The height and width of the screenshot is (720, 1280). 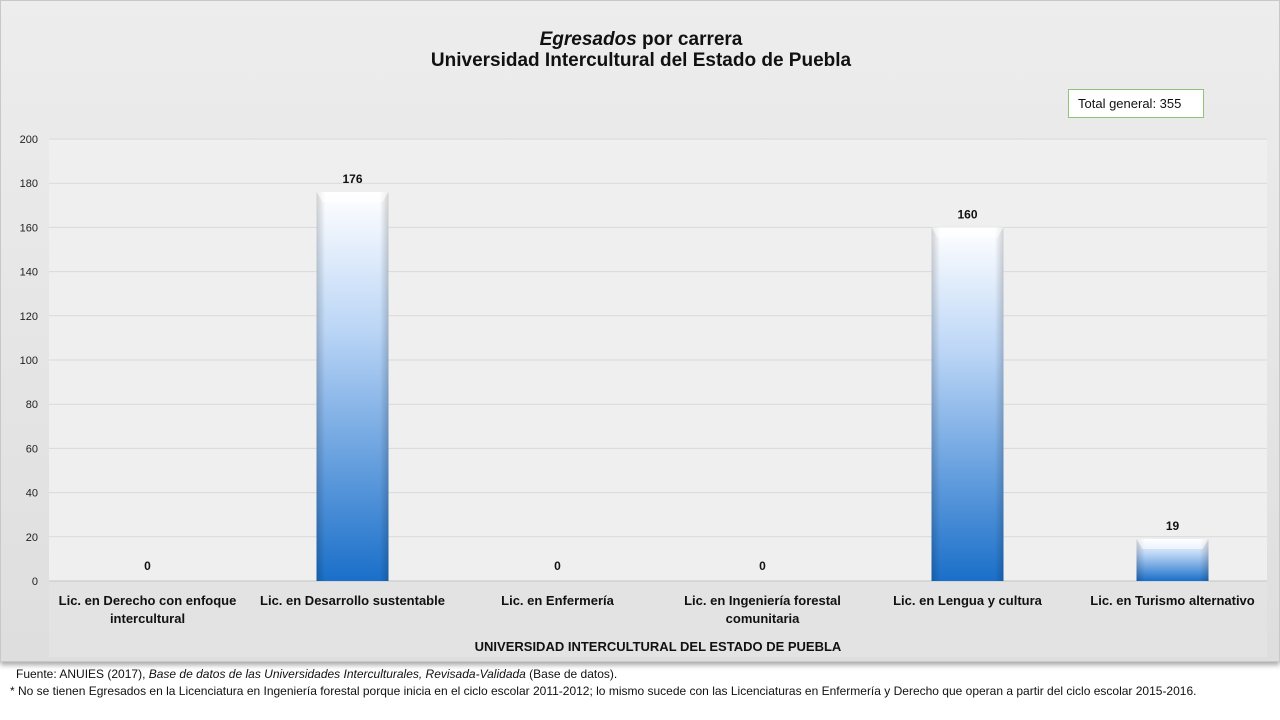 I want to click on x-tick-label: Lic. en Enfermería, so click(x=557, y=600).